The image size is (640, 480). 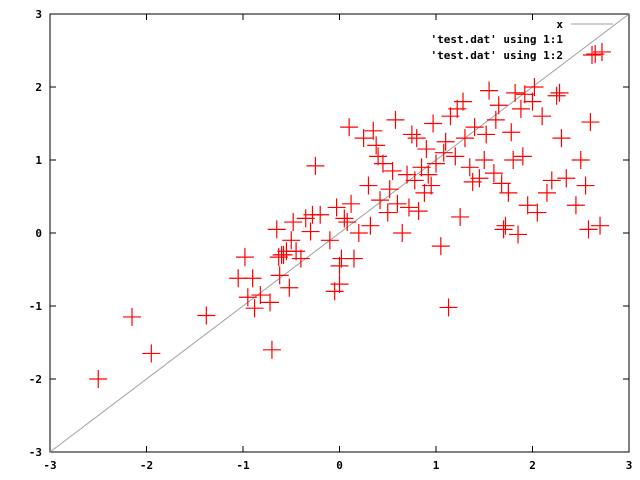 What do you see at coordinates (35, 452) in the screenshot?
I see `y-tick-label: -3` at bounding box center [35, 452].